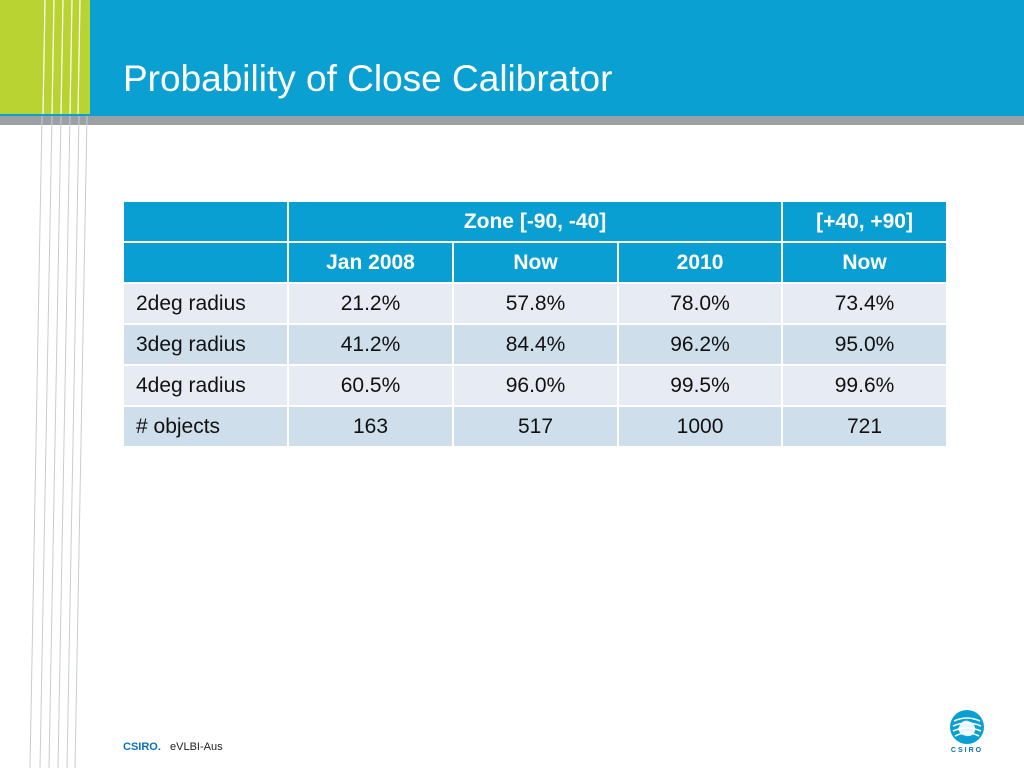 The height and width of the screenshot is (768, 1024). Describe the element at coordinates (370, 344) in the screenshot. I see `table-cell: 41.2%` at that location.